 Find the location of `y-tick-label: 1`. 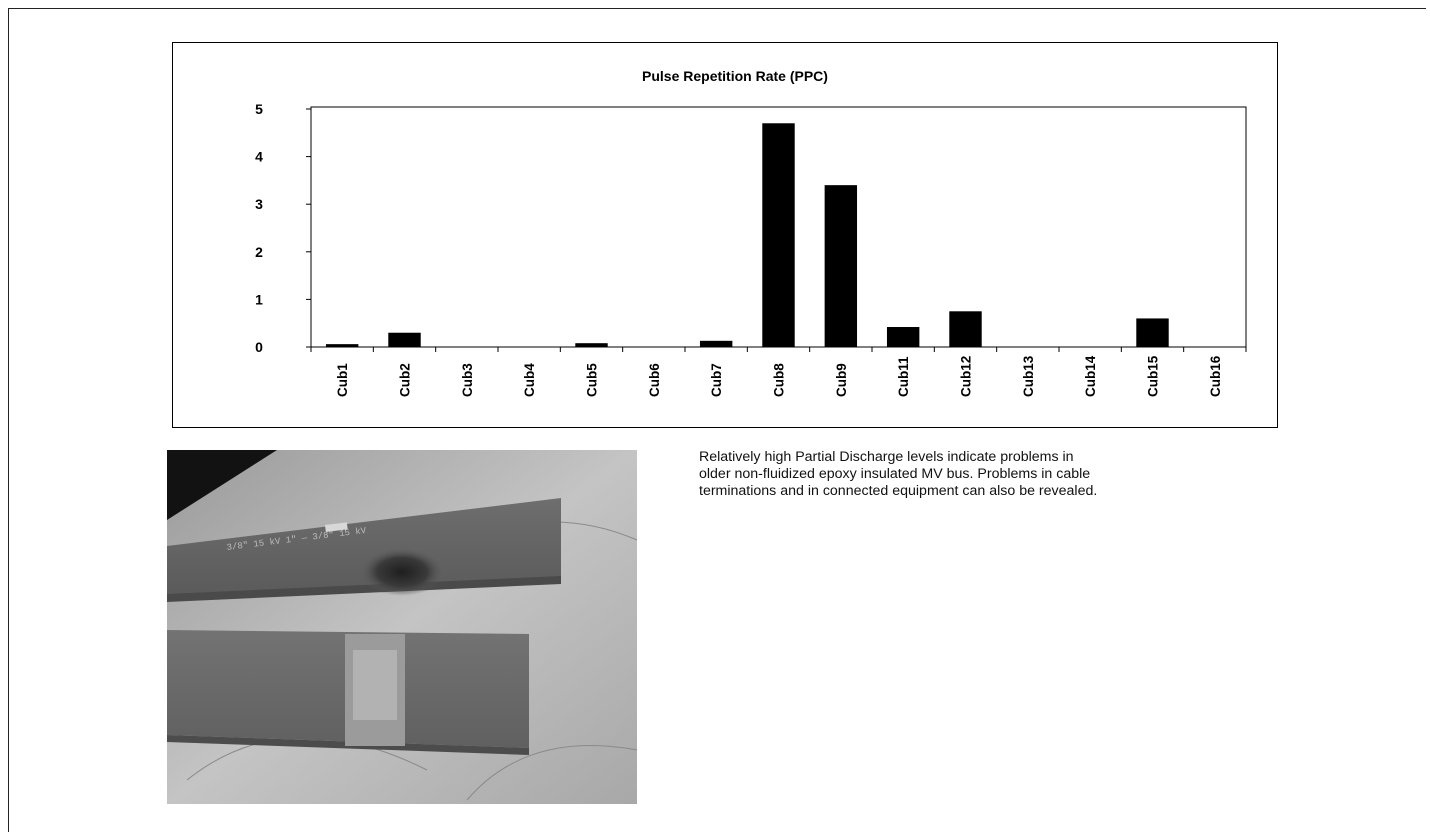

y-tick-label: 1 is located at coordinates (259, 299).